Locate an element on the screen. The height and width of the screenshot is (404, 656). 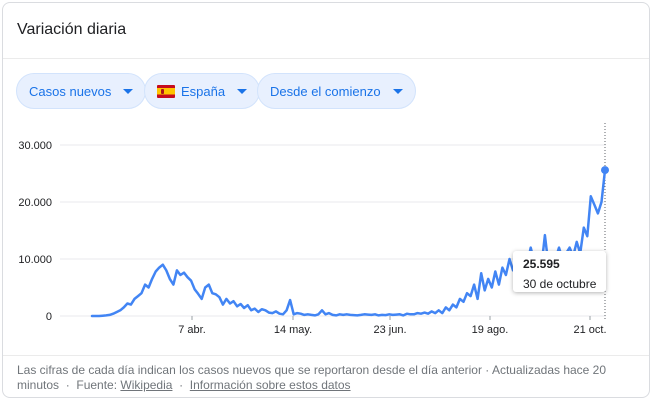
hover-point is located at coordinates (605, 170).